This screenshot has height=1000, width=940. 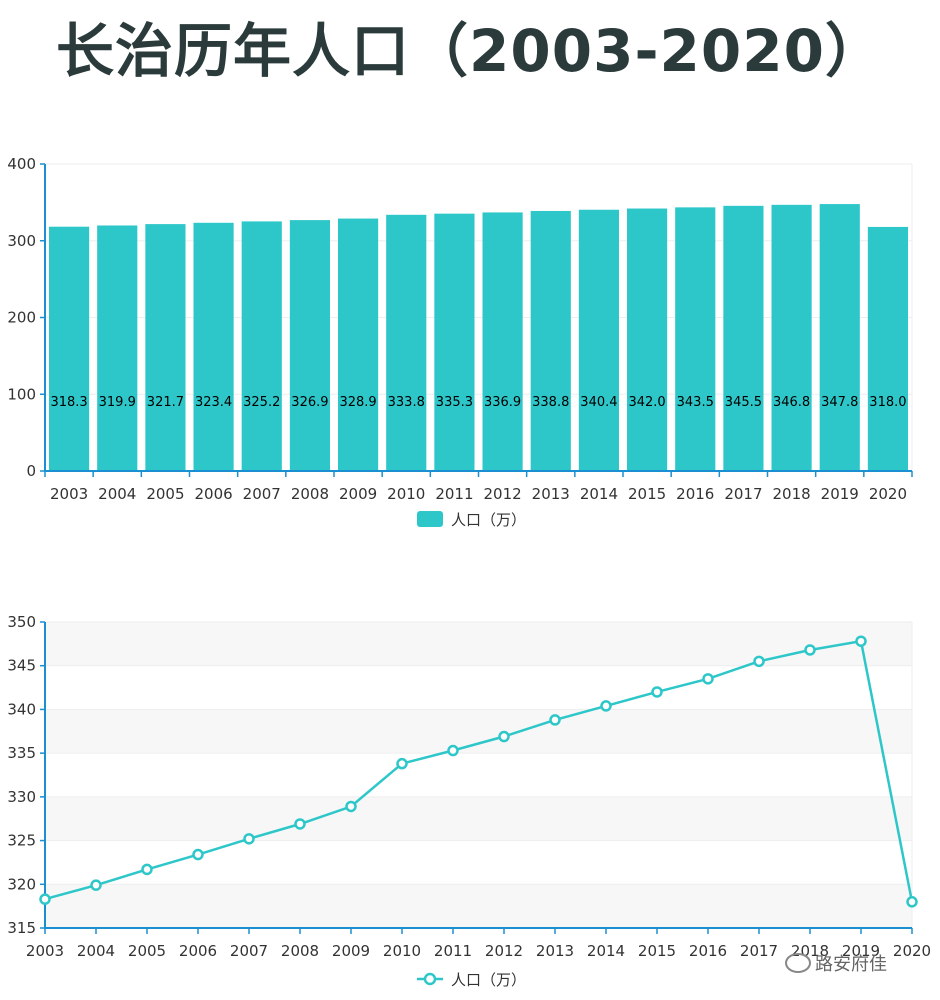 What do you see at coordinates (213, 346) in the screenshot?
I see `bar-2006` at bounding box center [213, 346].